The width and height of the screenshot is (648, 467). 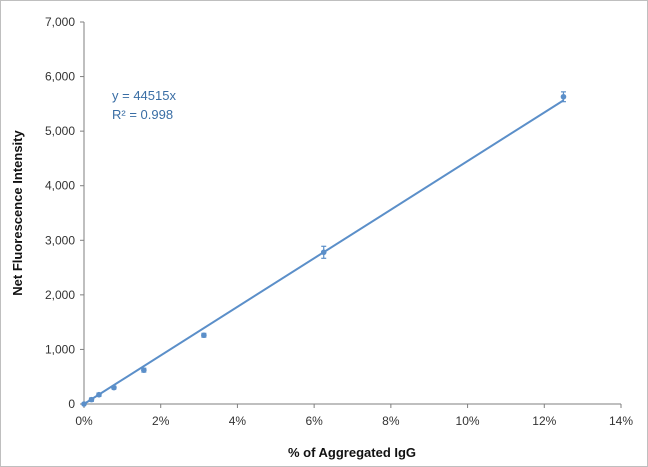 I want to click on y-tick-label: 7,000, so click(x=60, y=22).